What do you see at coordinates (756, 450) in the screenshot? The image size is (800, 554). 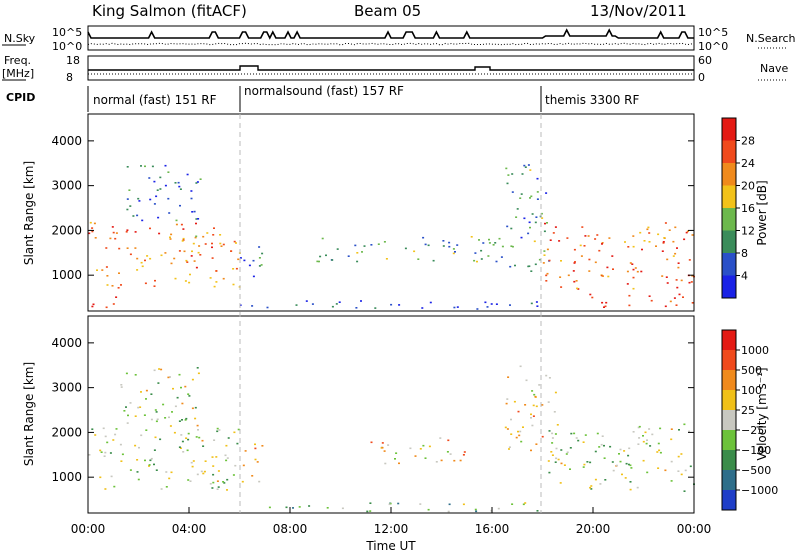 I see `colorbar-tick-label: −100` at bounding box center [756, 450].